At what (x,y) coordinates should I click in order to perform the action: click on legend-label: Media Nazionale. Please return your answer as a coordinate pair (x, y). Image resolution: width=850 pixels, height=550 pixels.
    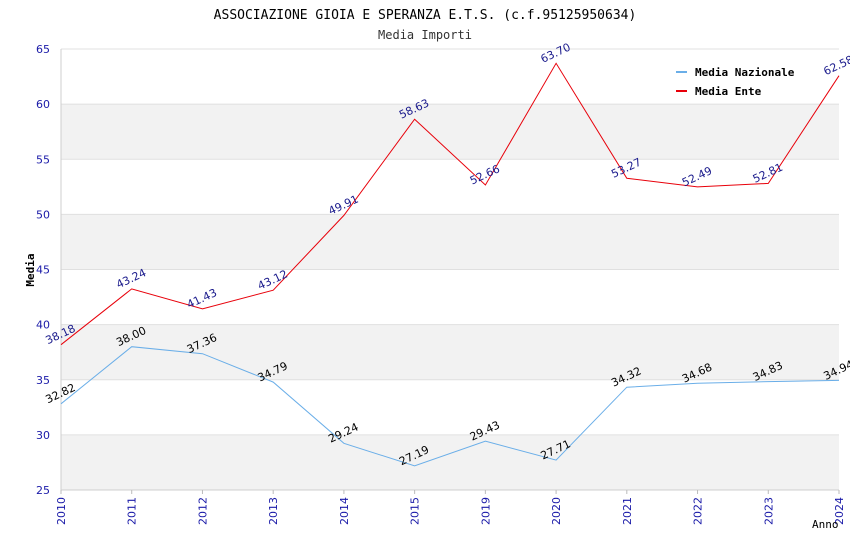
    Looking at the image, I should click on (745, 72).